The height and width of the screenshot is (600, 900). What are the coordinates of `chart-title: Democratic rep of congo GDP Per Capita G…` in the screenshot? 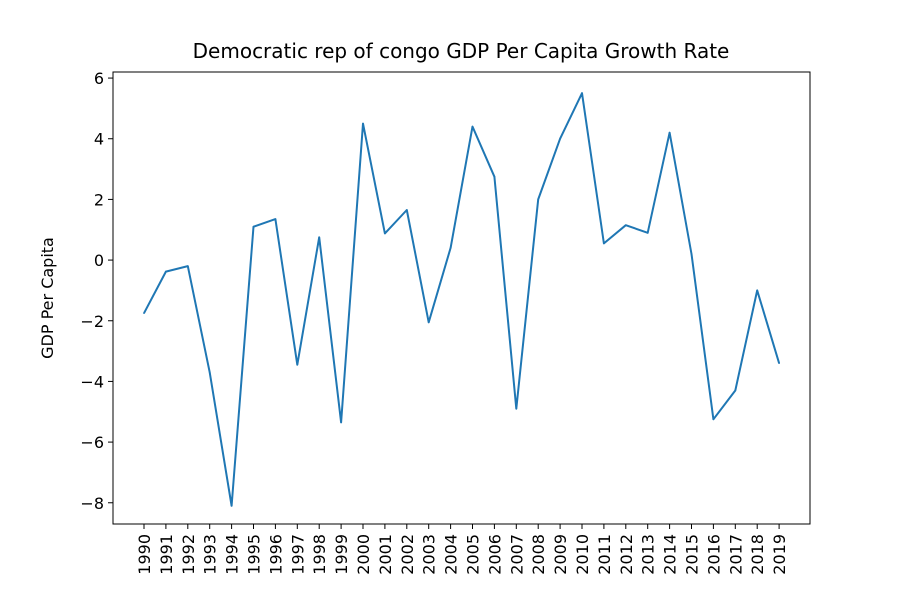 It's located at (461, 51).